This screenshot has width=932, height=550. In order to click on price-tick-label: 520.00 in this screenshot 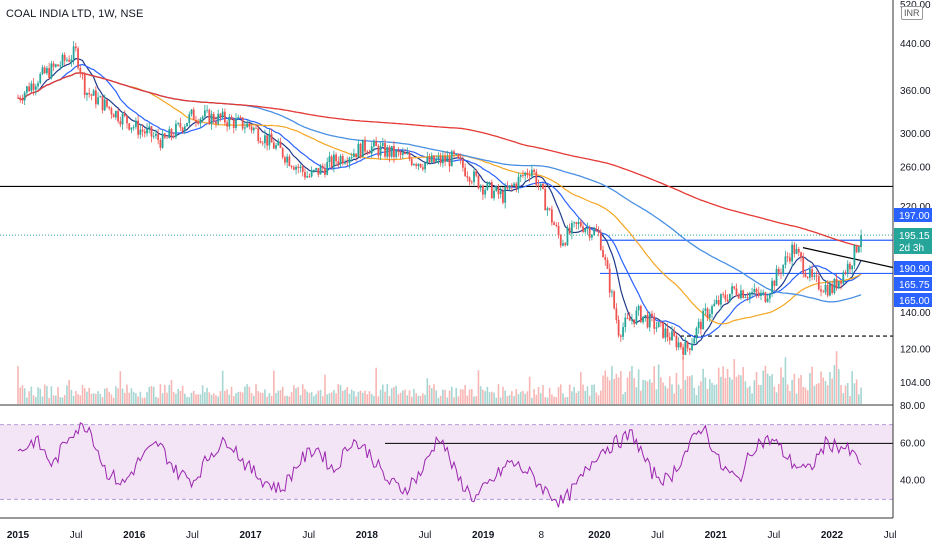, I will do `click(915, 5)`.